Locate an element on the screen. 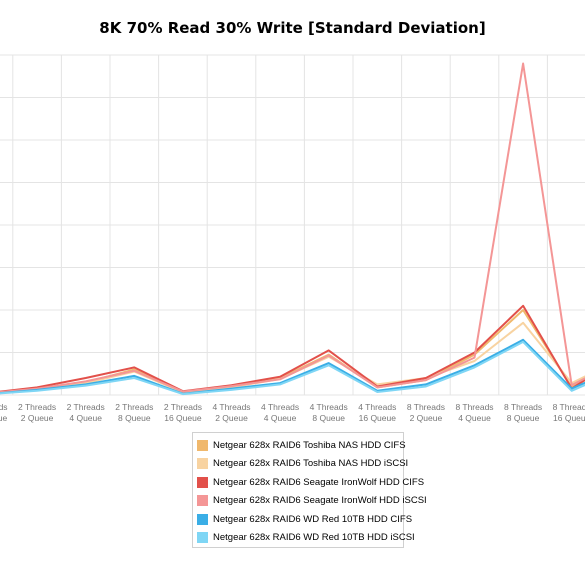 This screenshot has width=585, height=574. x-tick-label: 2 Threads 16 Queue is located at coordinates (183, 412).